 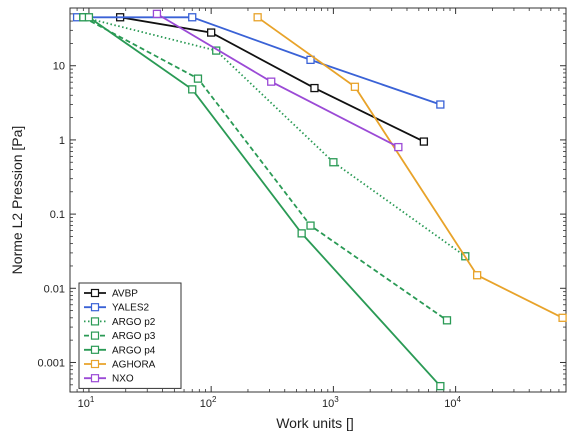 I want to click on legend-label: ARGO p4, so click(x=134, y=350).